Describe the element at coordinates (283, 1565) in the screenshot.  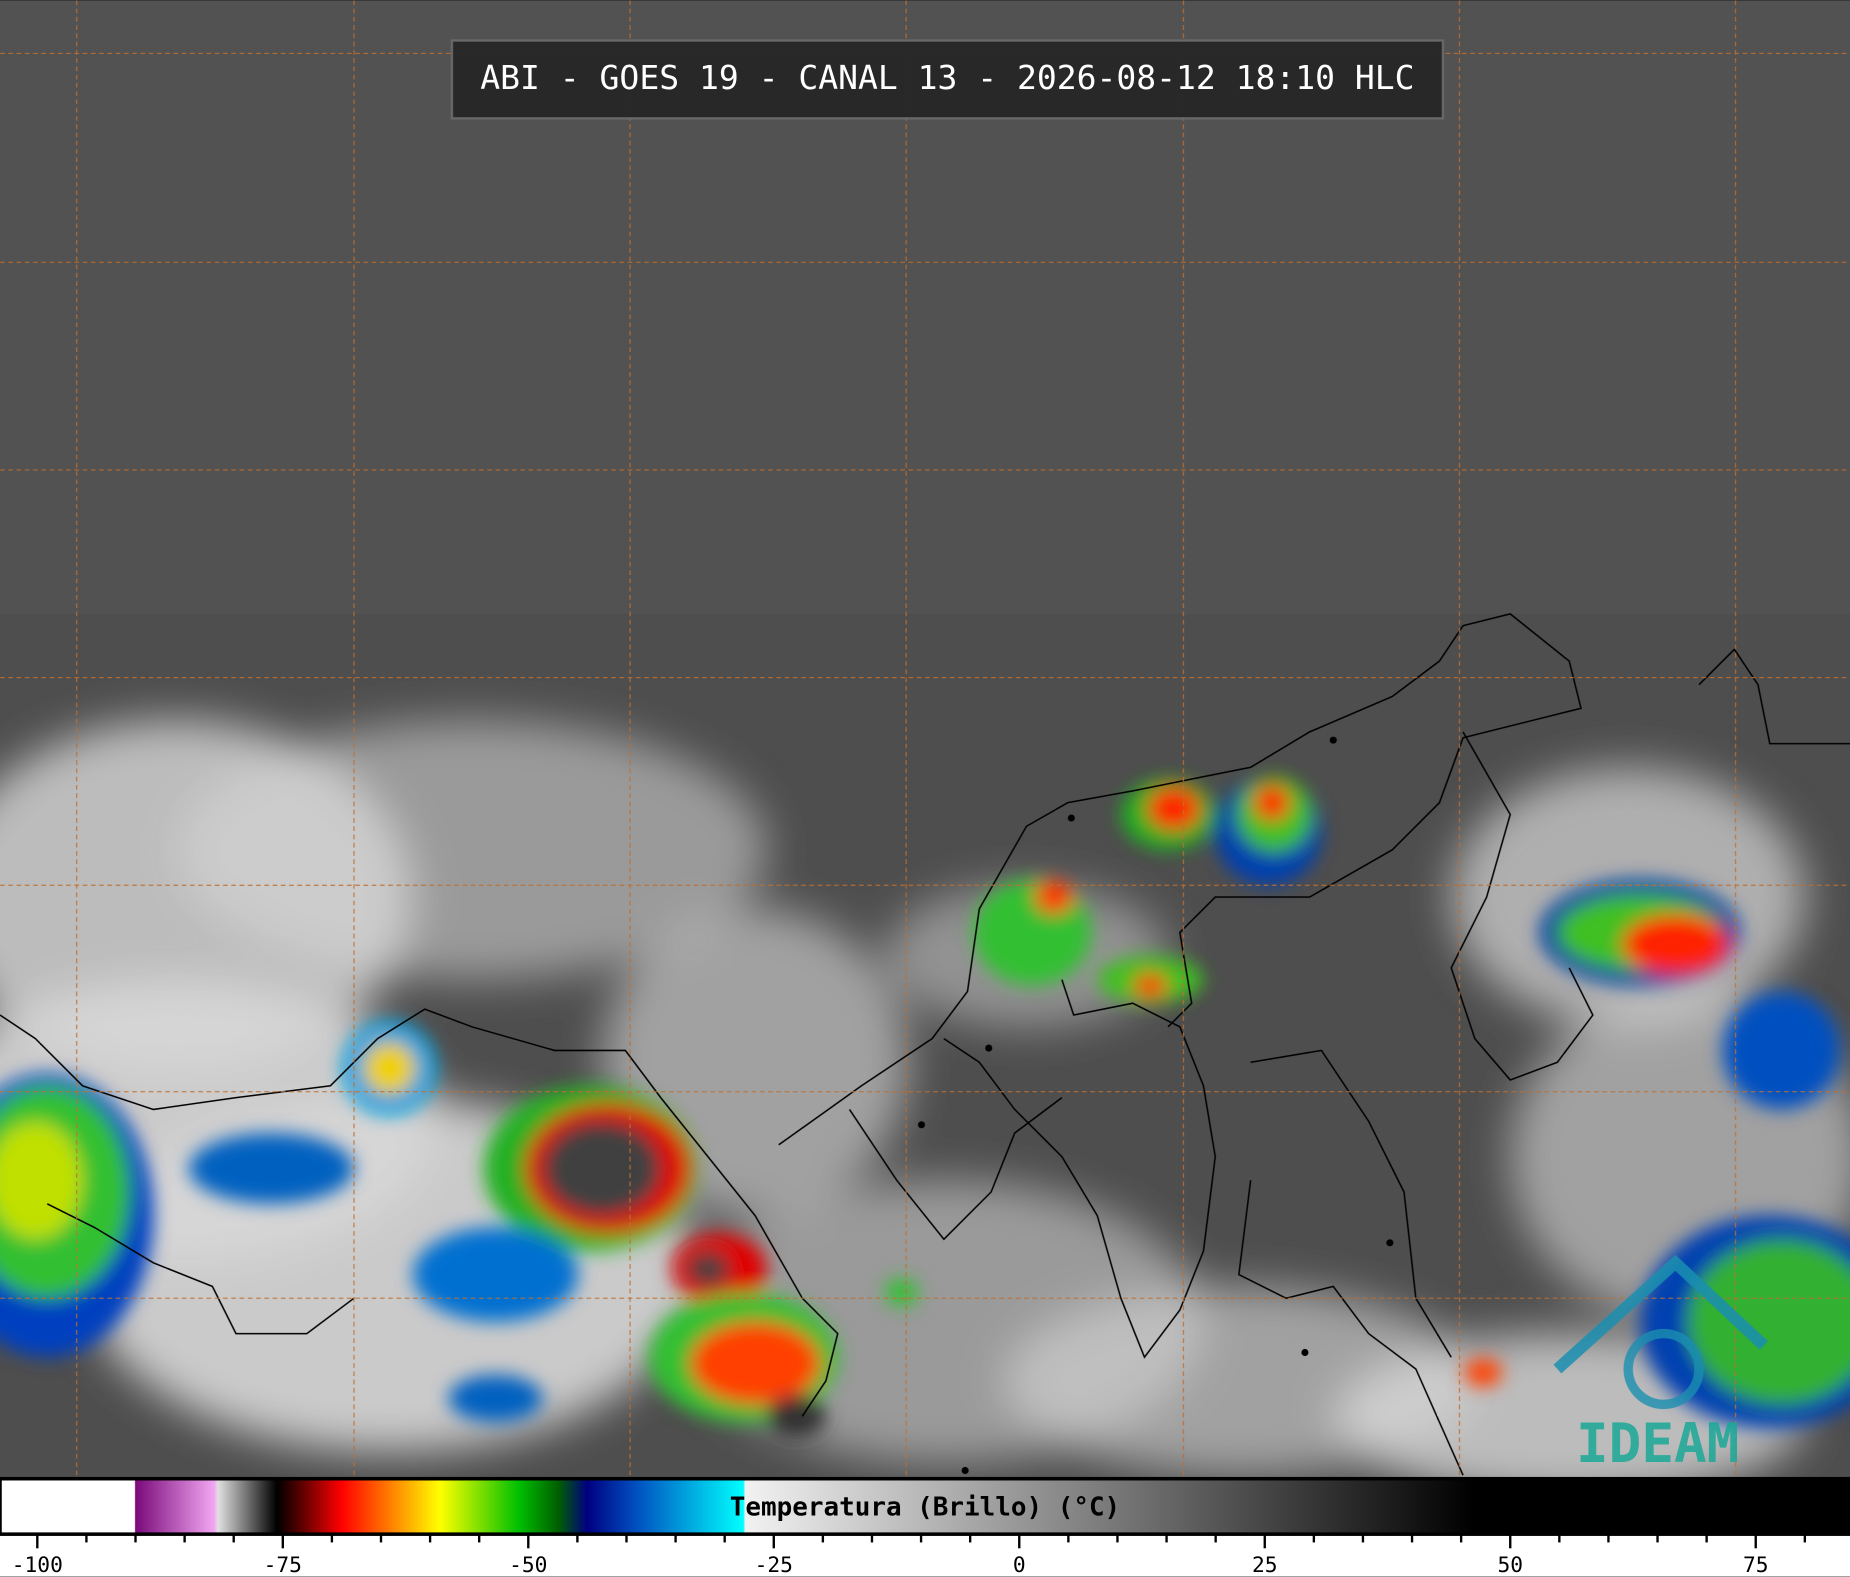
I see `tick-label: -75` at that location.